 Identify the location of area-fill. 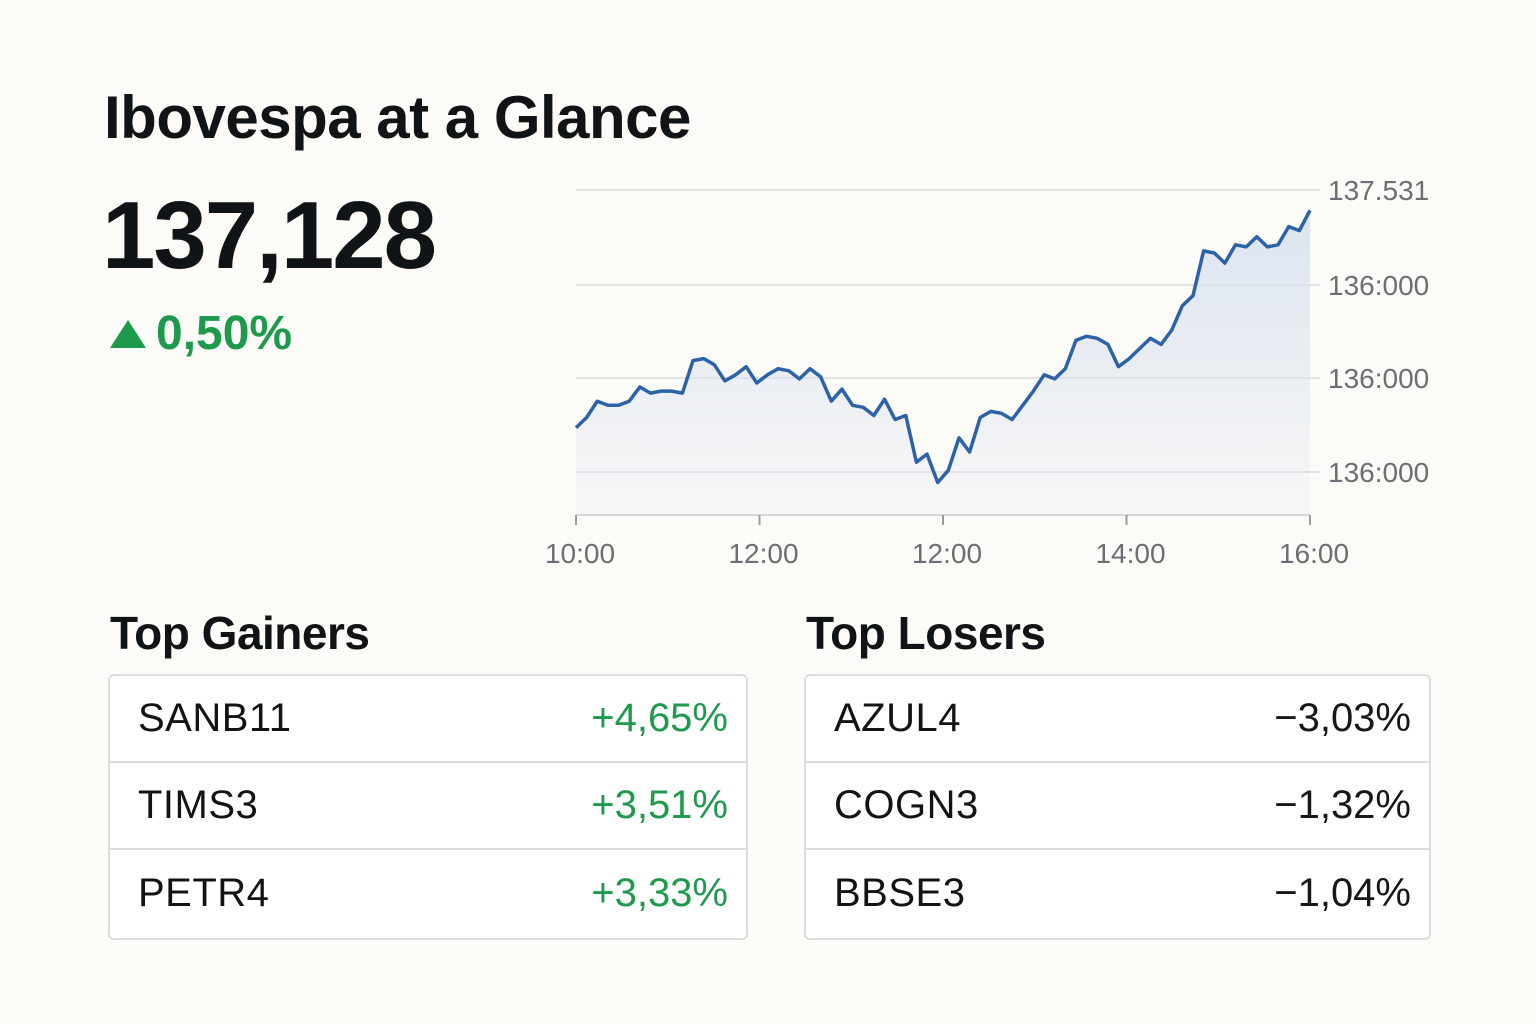
(943, 363).